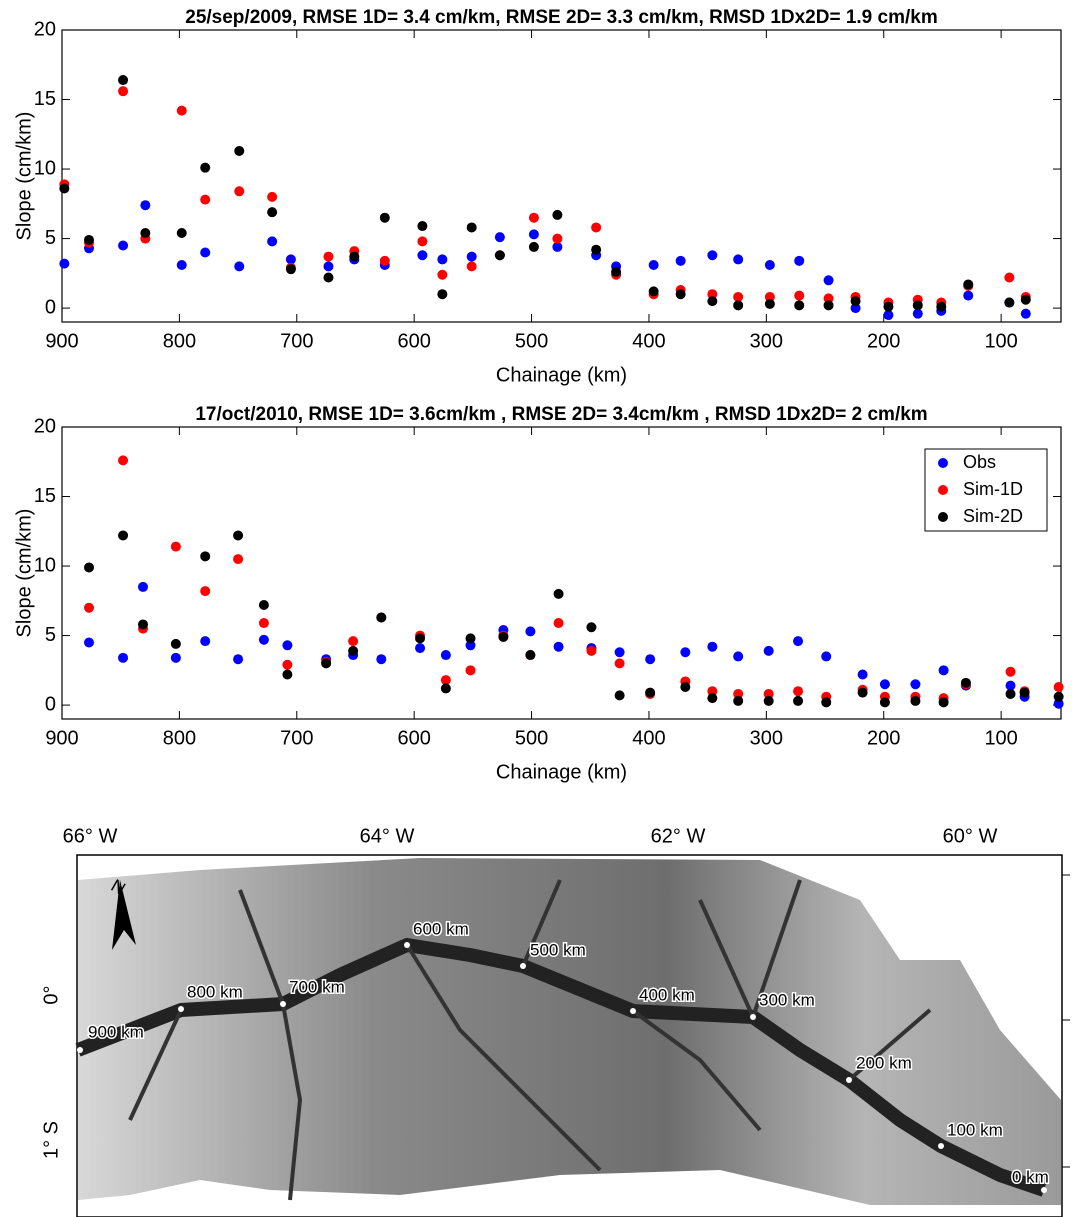 The height and width of the screenshot is (1217, 1077). Describe the element at coordinates (970, 836) in the screenshot. I see `lon-label: 60° W` at that location.